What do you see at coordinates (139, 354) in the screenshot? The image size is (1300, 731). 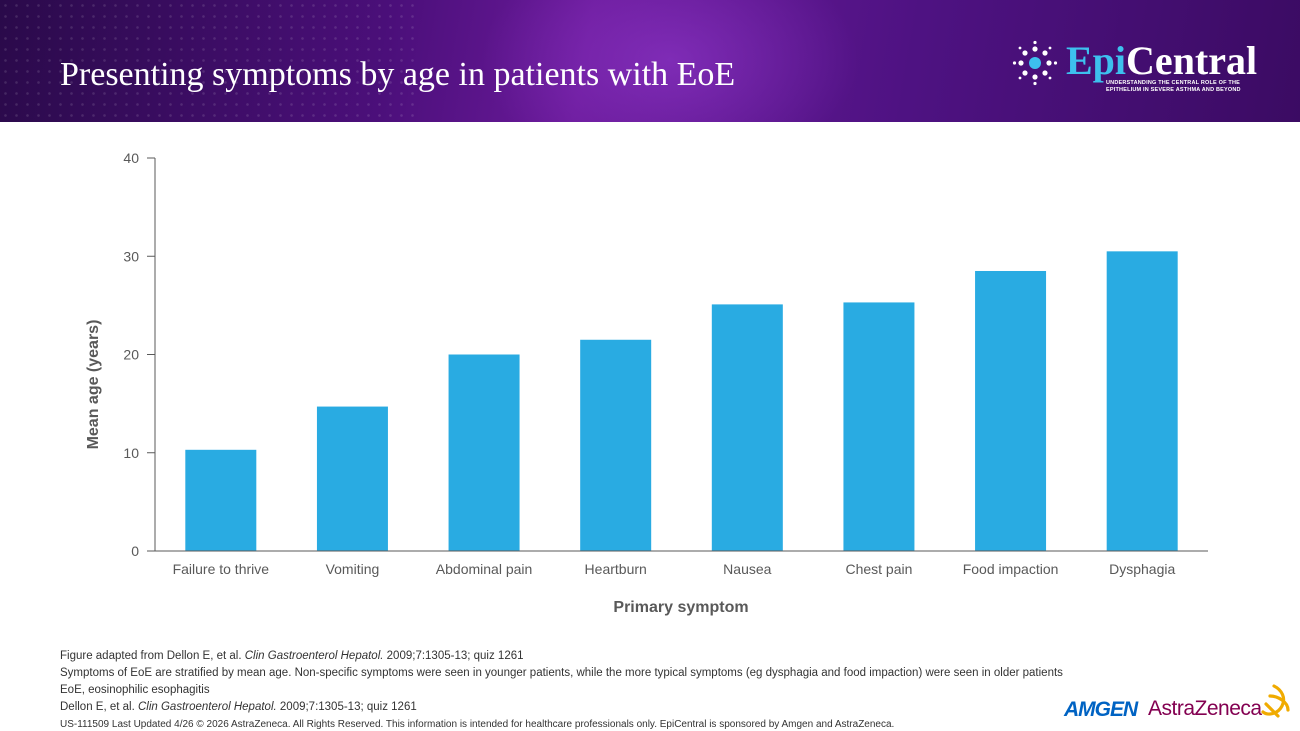 I see `y-axis: 0 10 20 30 40` at bounding box center [139, 354].